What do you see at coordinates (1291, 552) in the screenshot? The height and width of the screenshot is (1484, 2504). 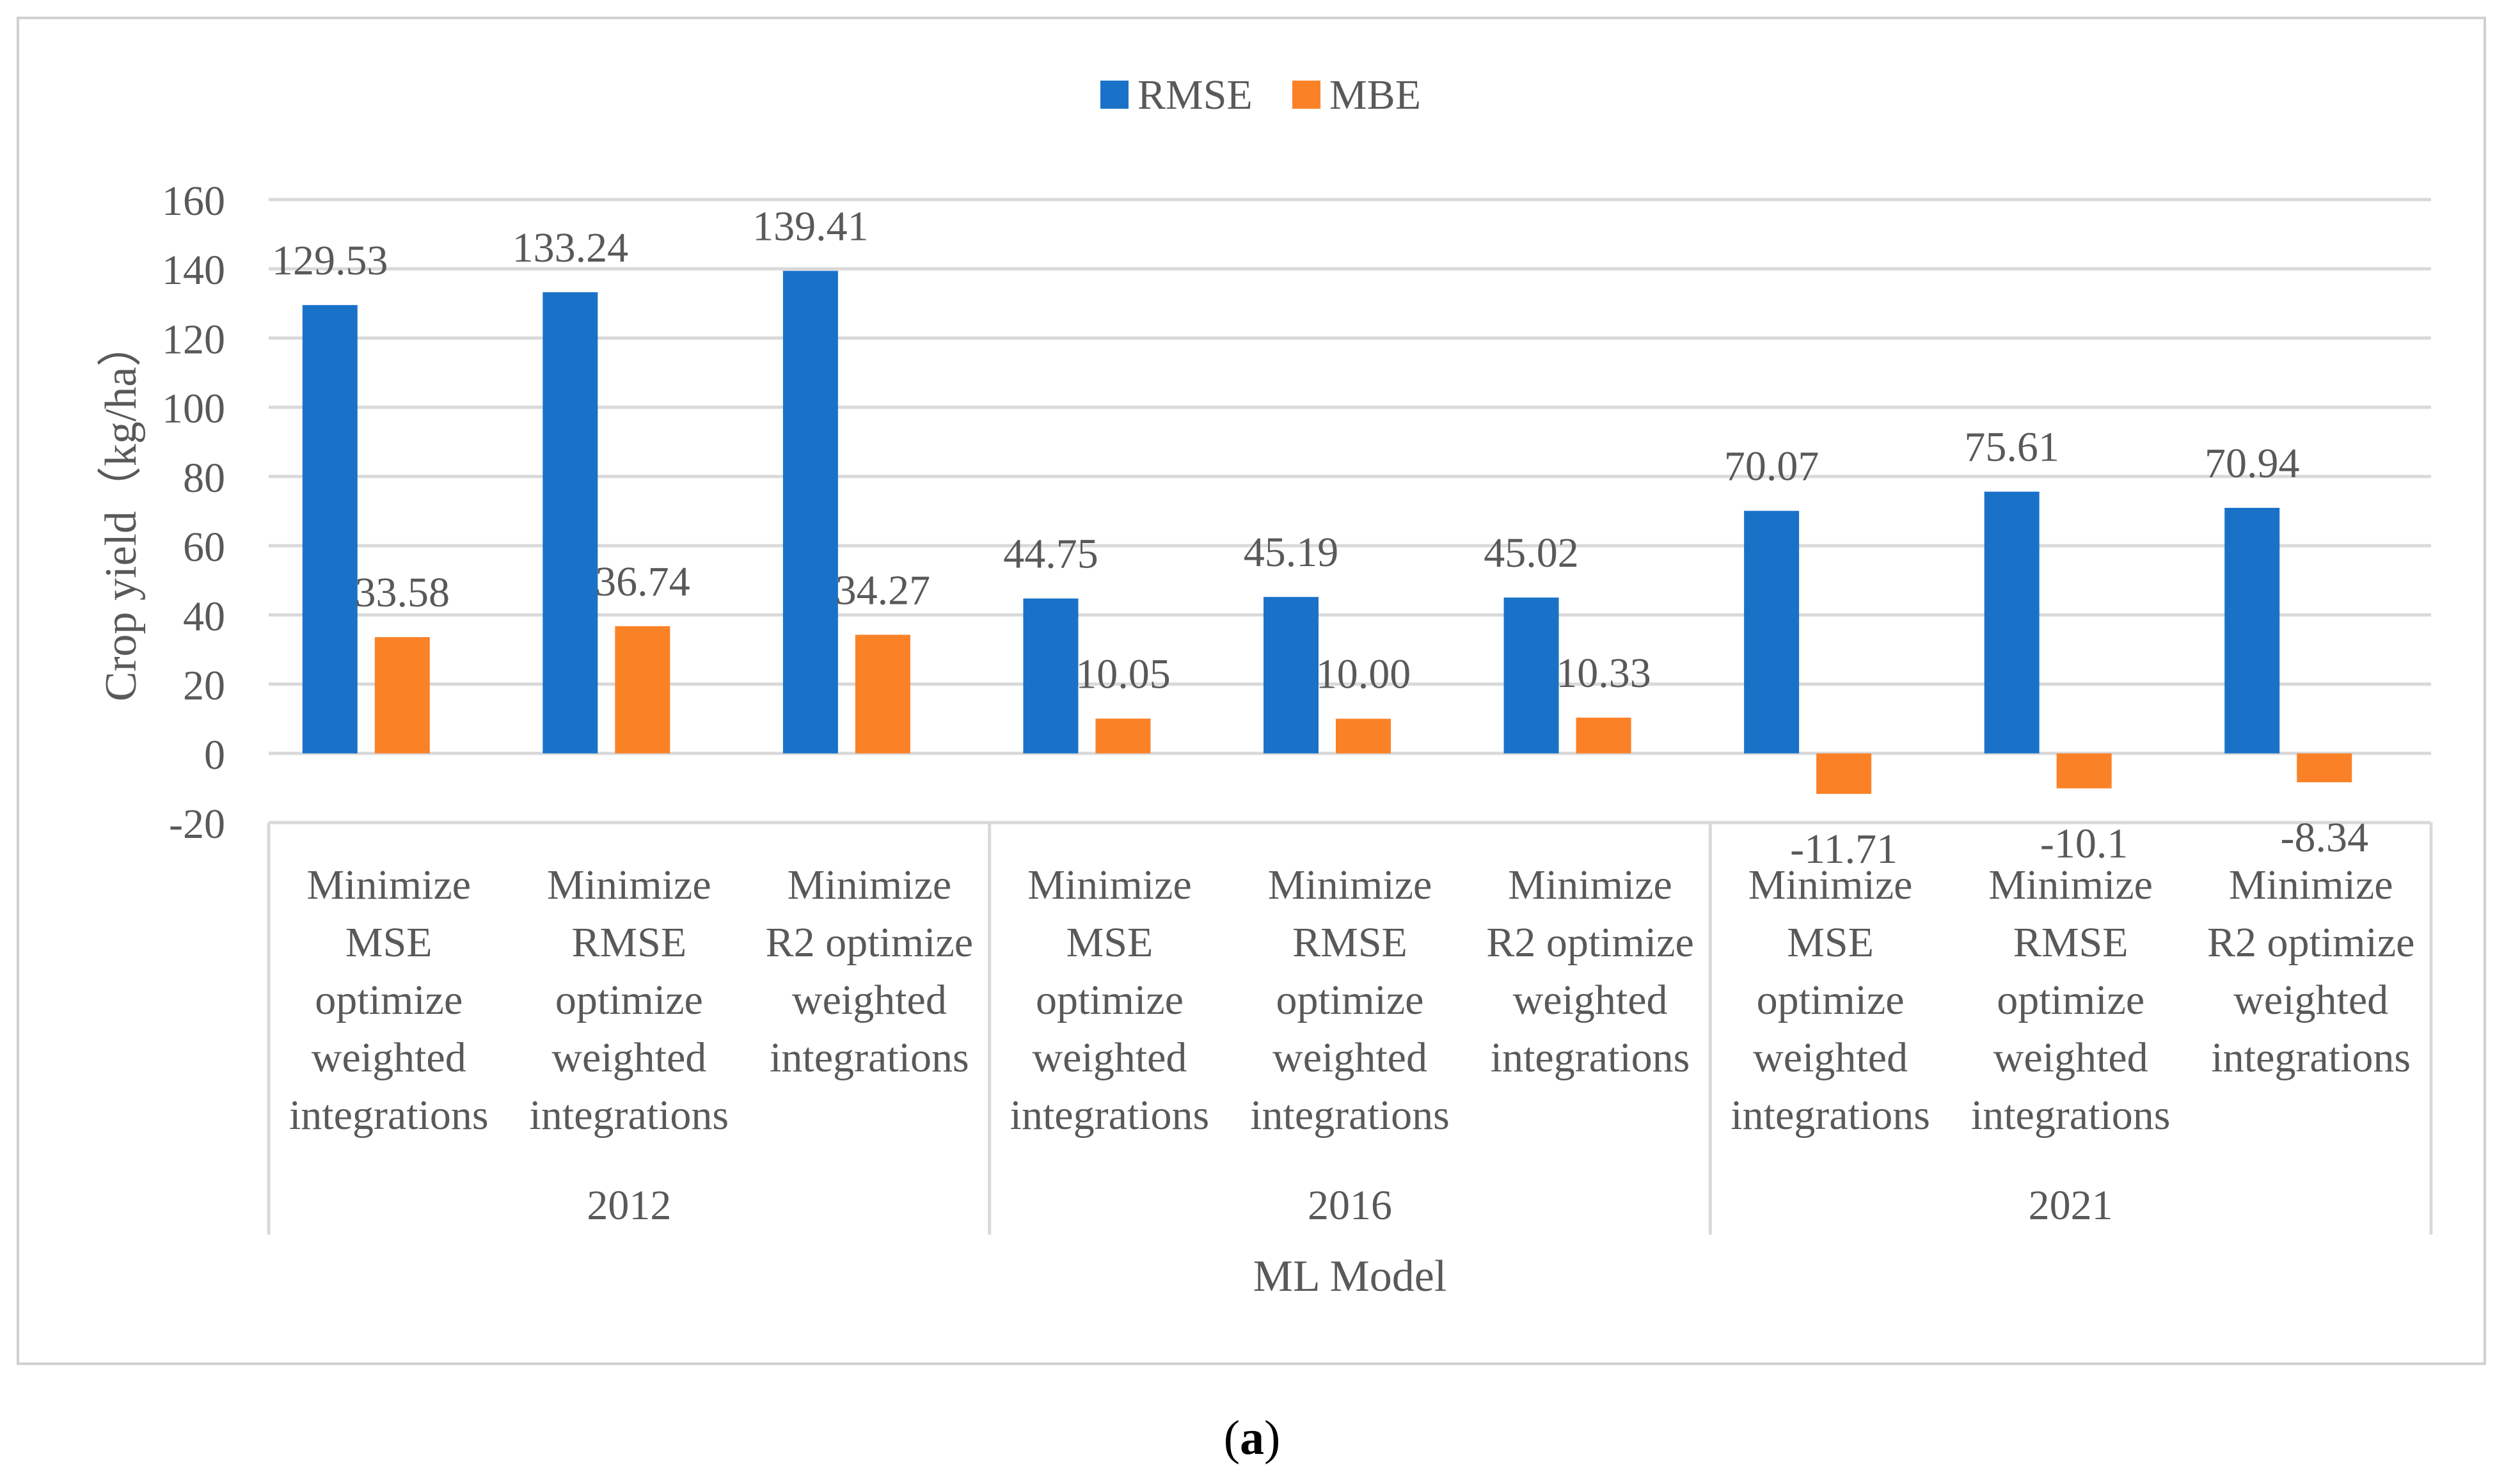 I see `data-label-rmse: 45.19` at bounding box center [1291, 552].